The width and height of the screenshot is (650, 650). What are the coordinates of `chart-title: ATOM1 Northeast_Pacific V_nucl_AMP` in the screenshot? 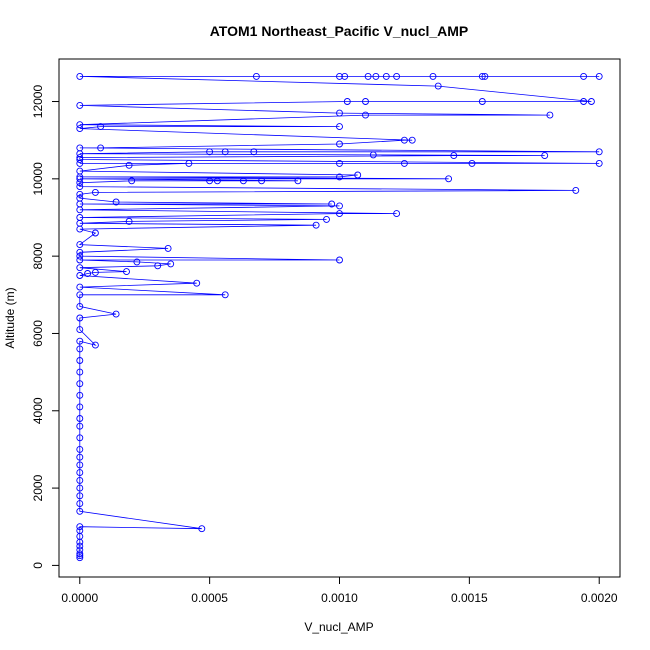 It's located at (339, 31).